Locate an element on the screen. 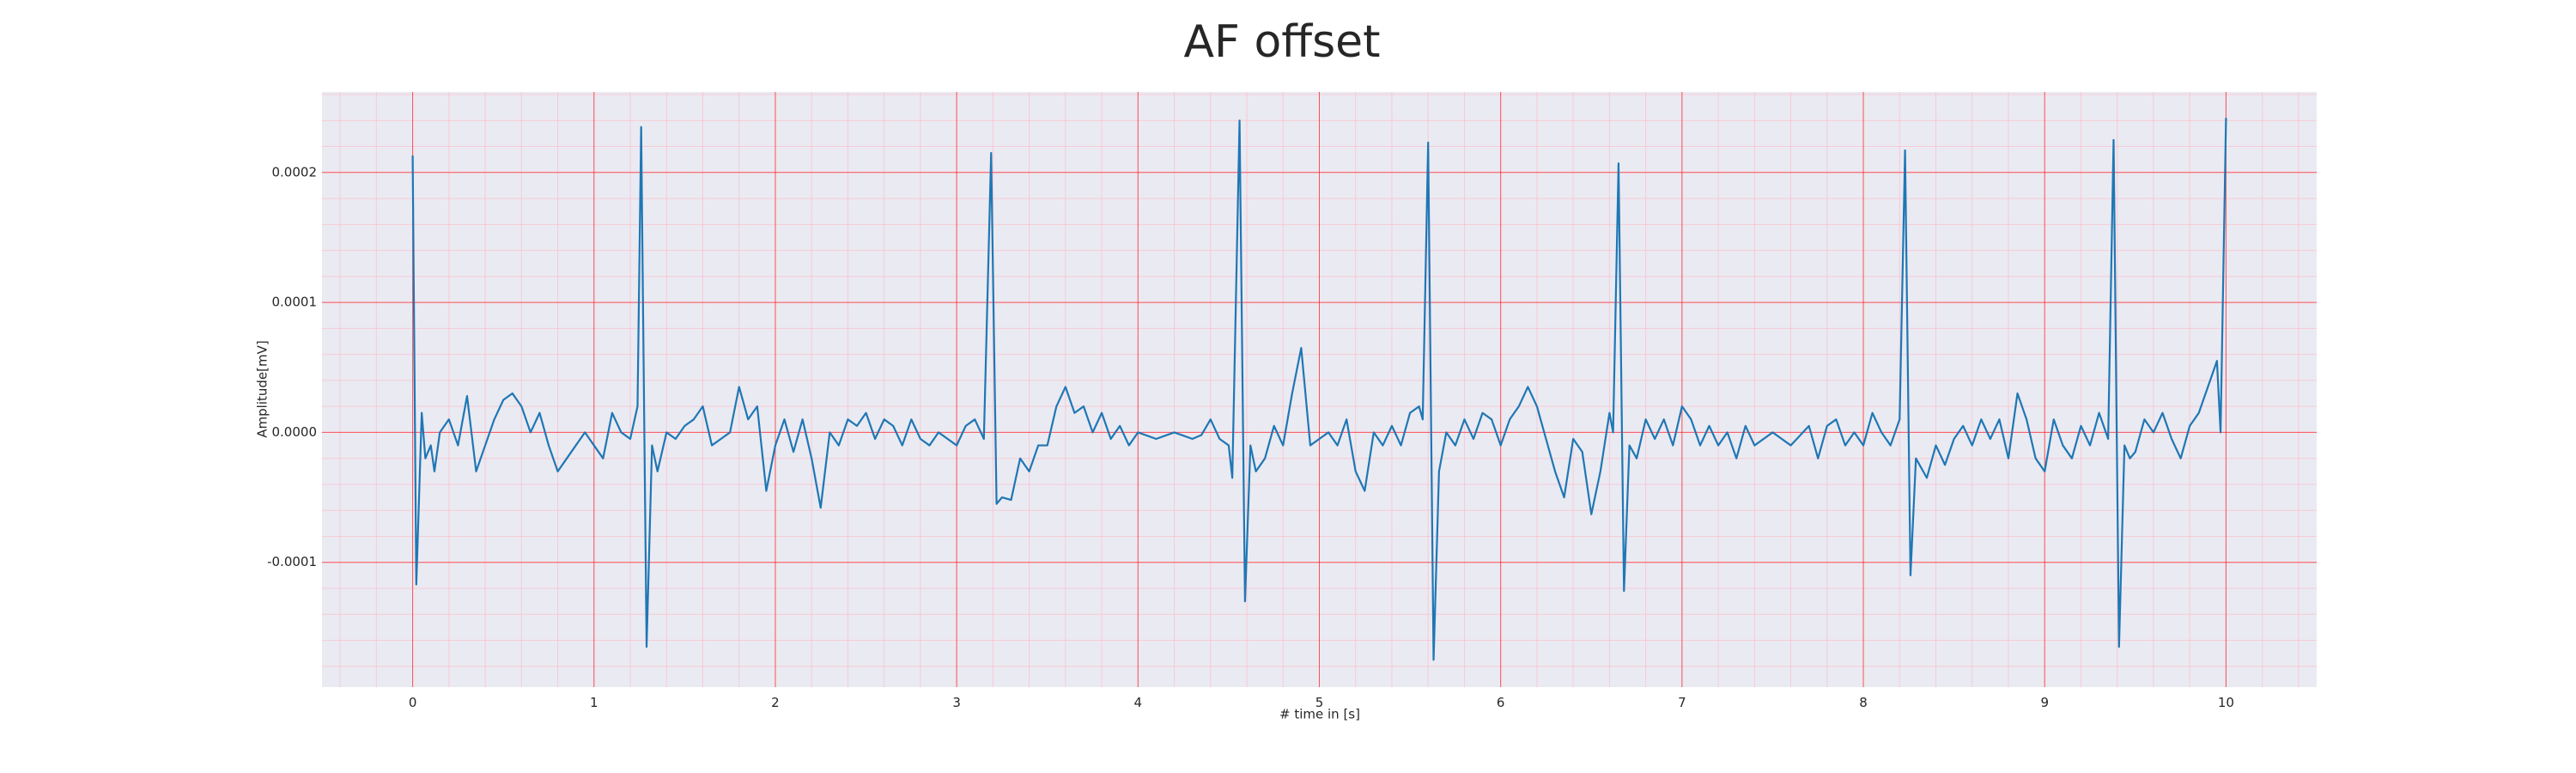  x-tick-label: 6 is located at coordinates (1501, 702).